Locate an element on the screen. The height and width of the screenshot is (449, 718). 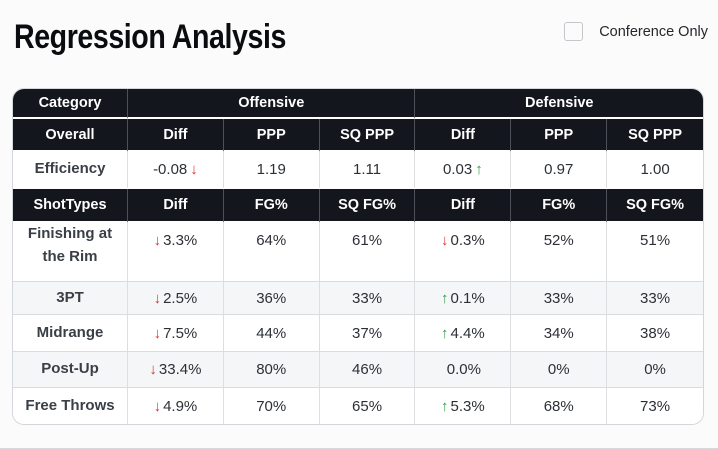
cell-off-diff: ↓ 33.4% is located at coordinates (176, 370).